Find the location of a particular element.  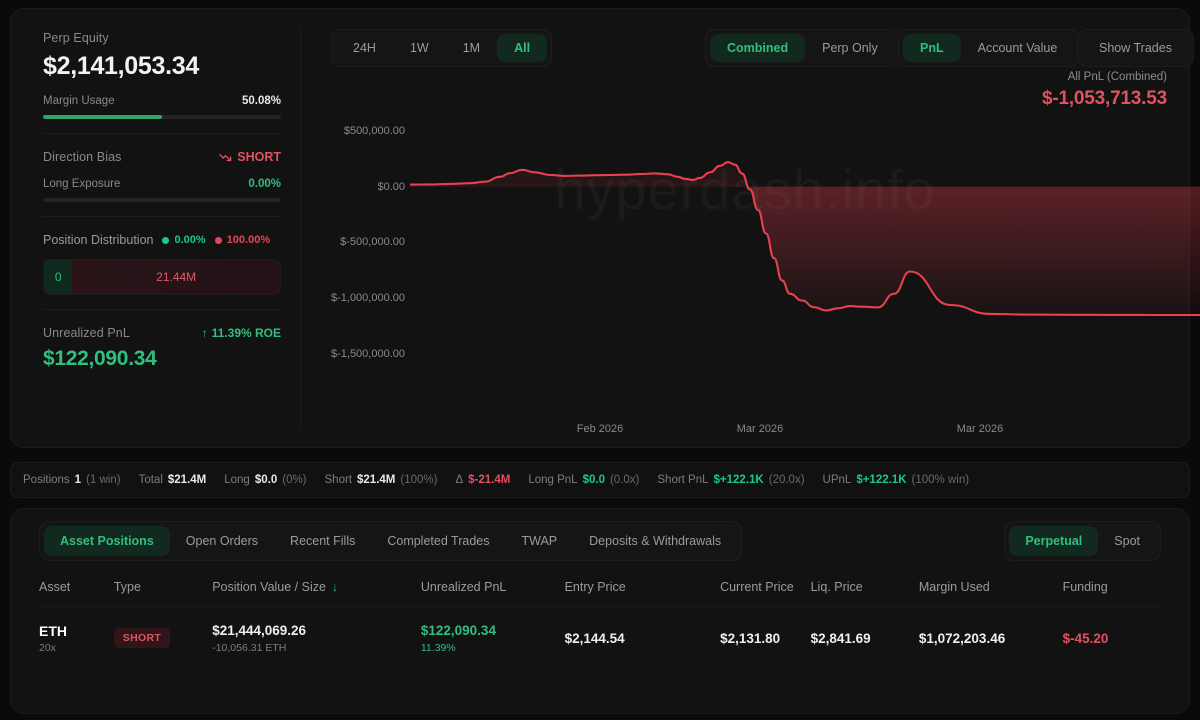

margin-usage-value: 50.08% is located at coordinates (261, 101).